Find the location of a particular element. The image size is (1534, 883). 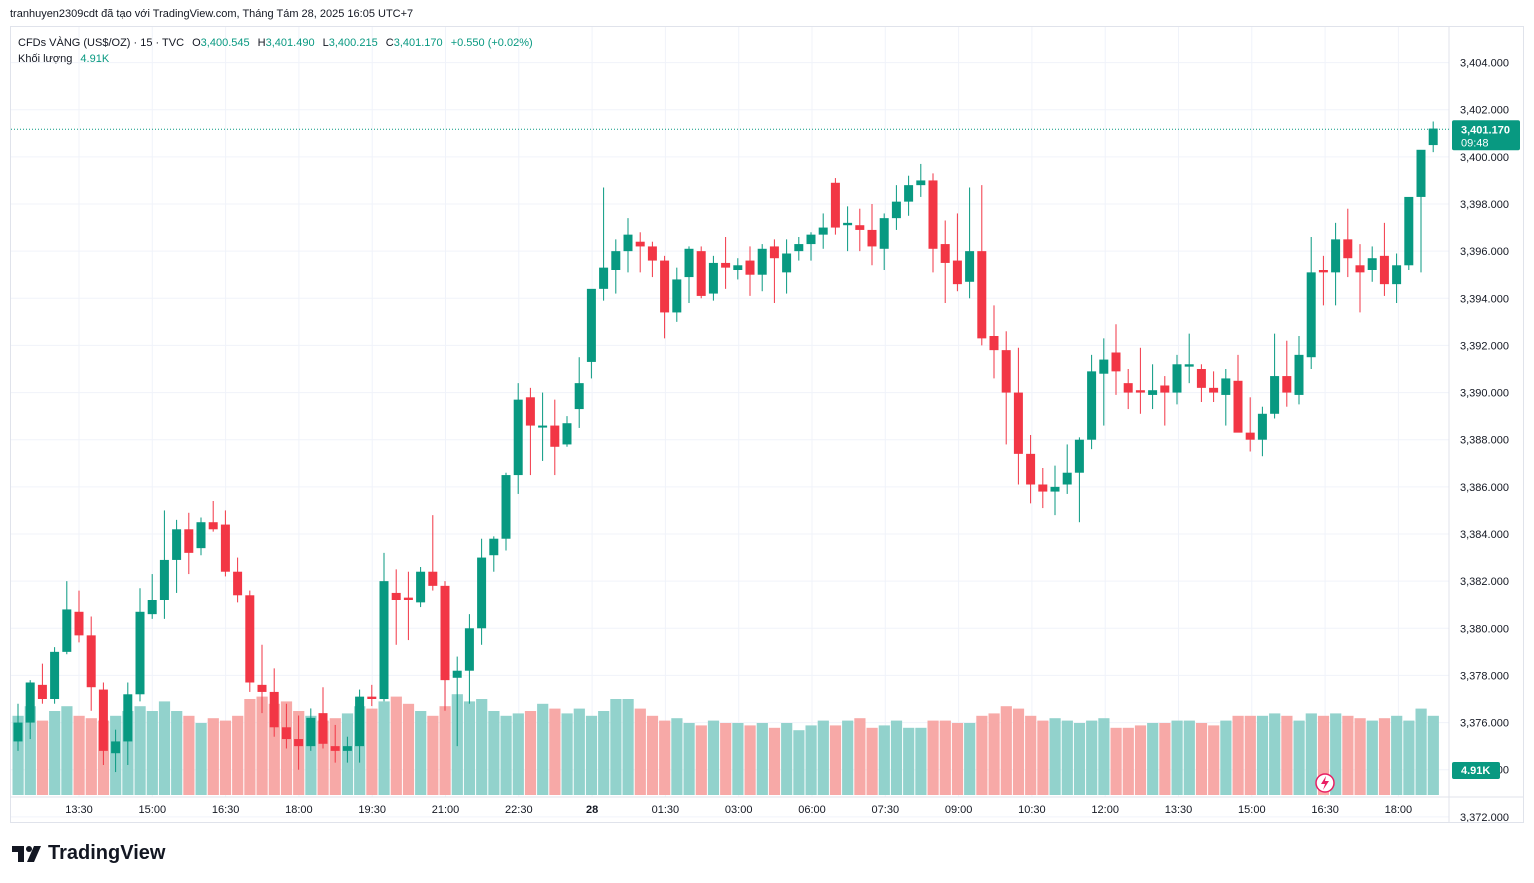

legend-volume-row: Khối lượng 4.91K is located at coordinates (275, 59).